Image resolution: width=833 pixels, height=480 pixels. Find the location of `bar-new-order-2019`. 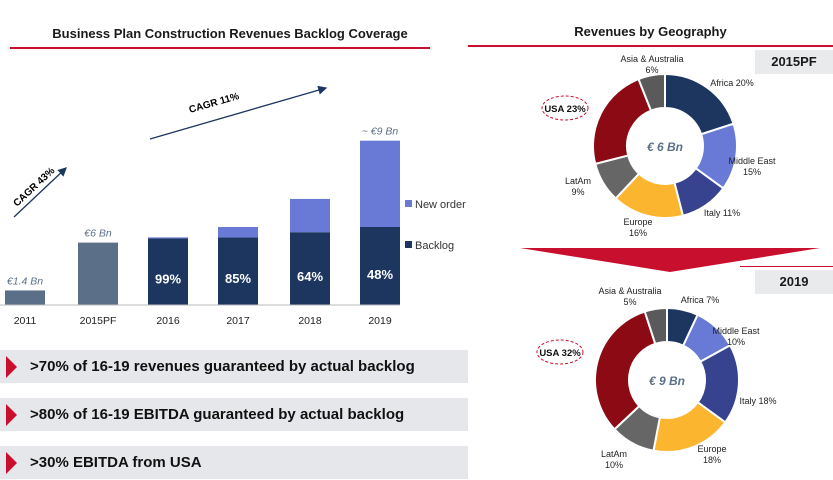

bar-new-order-2019 is located at coordinates (380, 183).